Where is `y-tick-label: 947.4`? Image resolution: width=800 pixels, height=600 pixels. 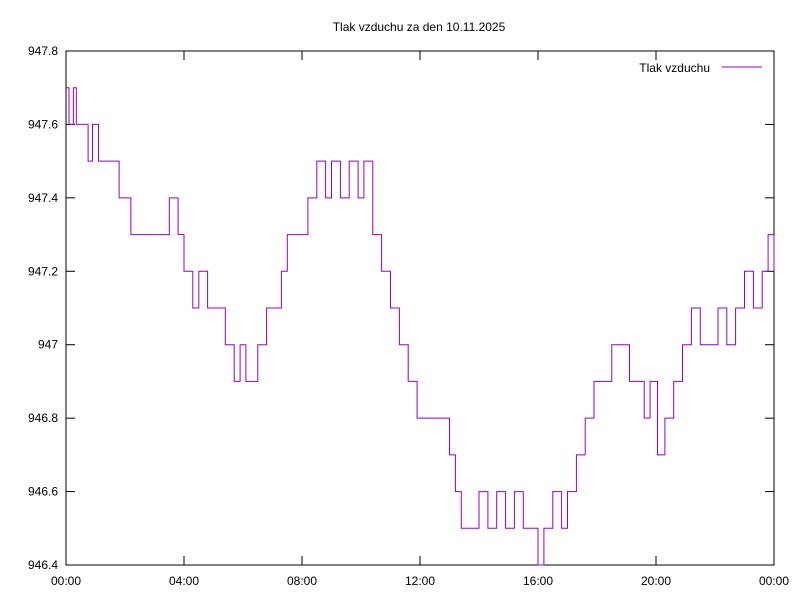 y-tick-label: 947.4 is located at coordinates (43, 198).